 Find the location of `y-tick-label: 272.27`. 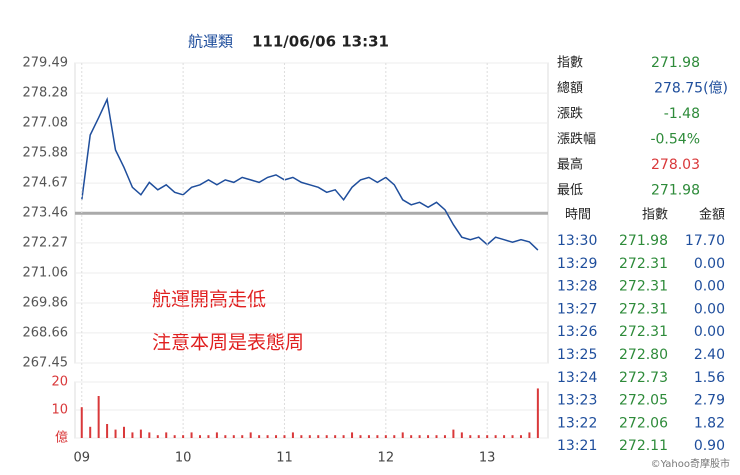

y-tick-label: 272.27 is located at coordinates (46, 242).